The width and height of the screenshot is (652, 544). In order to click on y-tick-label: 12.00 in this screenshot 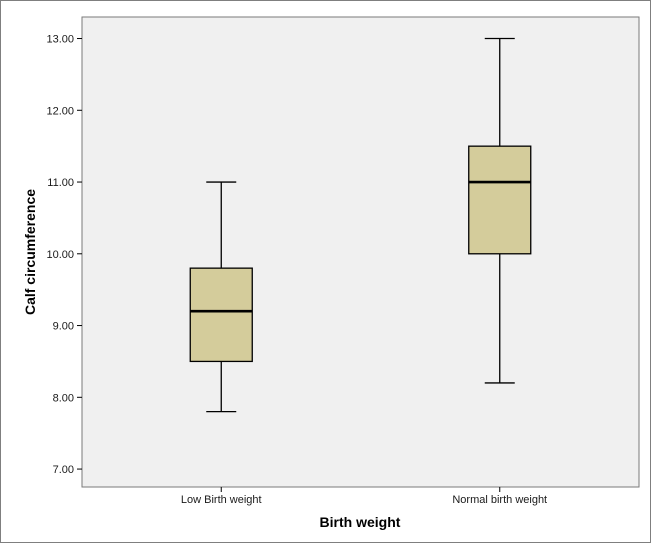, I will do `click(60, 111)`.